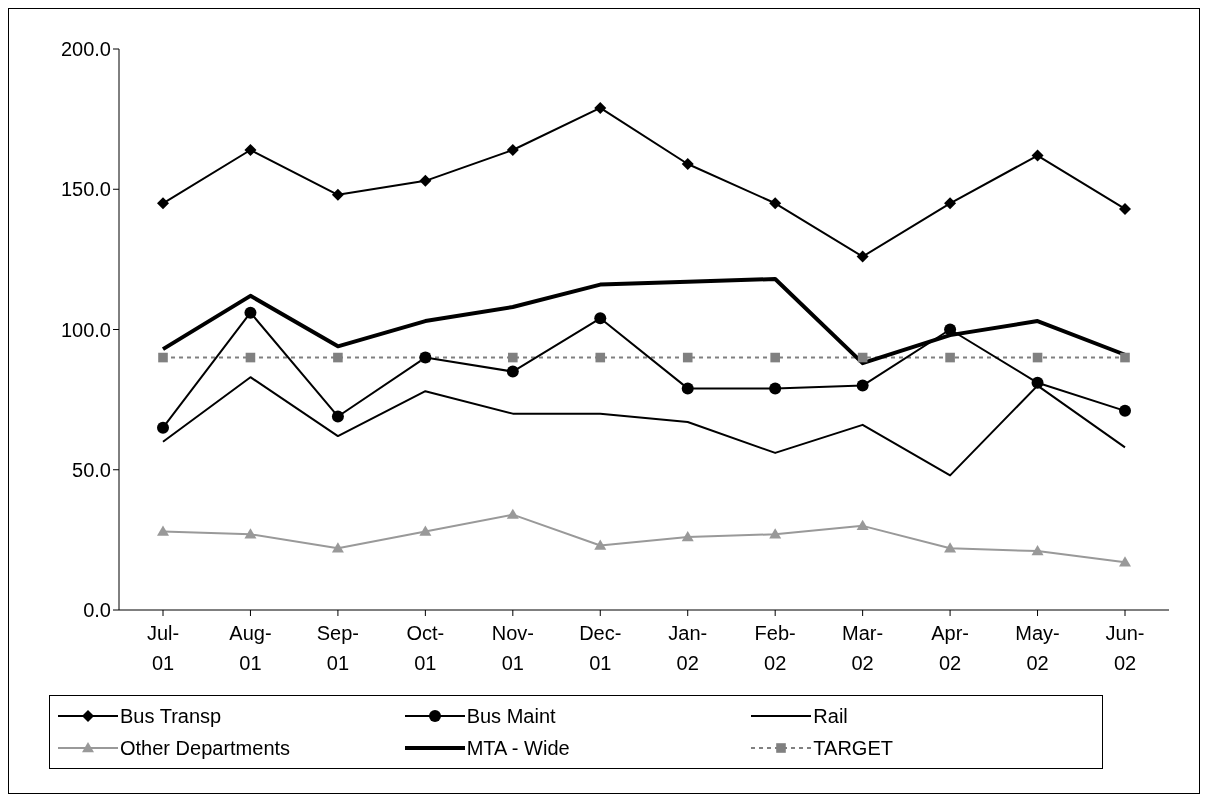 This screenshot has height=800, width=1206. I want to click on x-tick-label: Jun-02, so click(1125, 648).